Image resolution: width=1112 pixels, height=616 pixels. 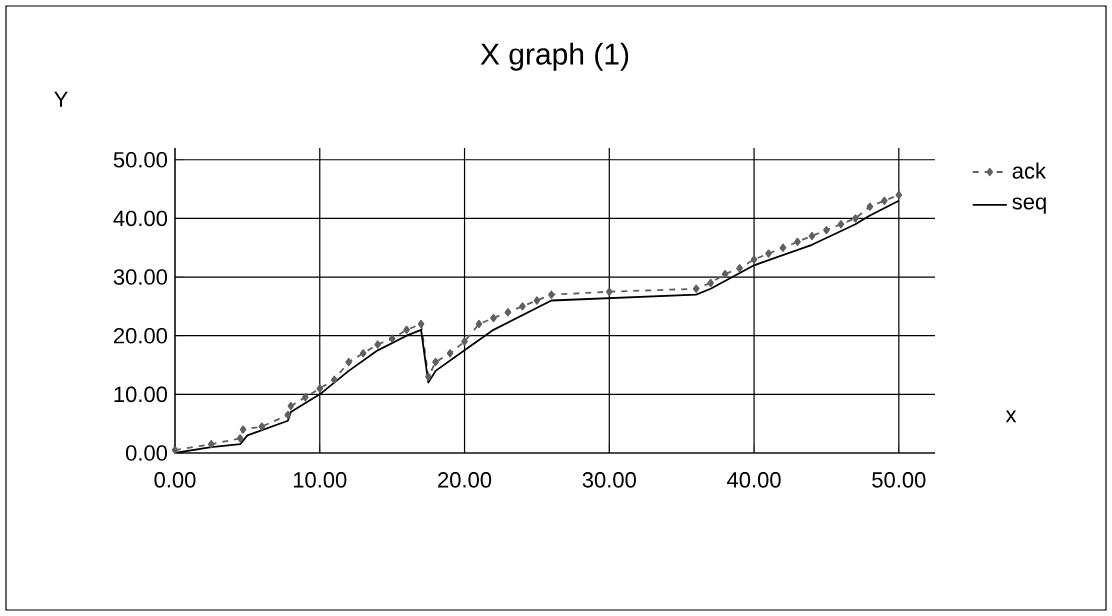 I want to click on y-tick-label: 10.00, so click(x=141, y=394).